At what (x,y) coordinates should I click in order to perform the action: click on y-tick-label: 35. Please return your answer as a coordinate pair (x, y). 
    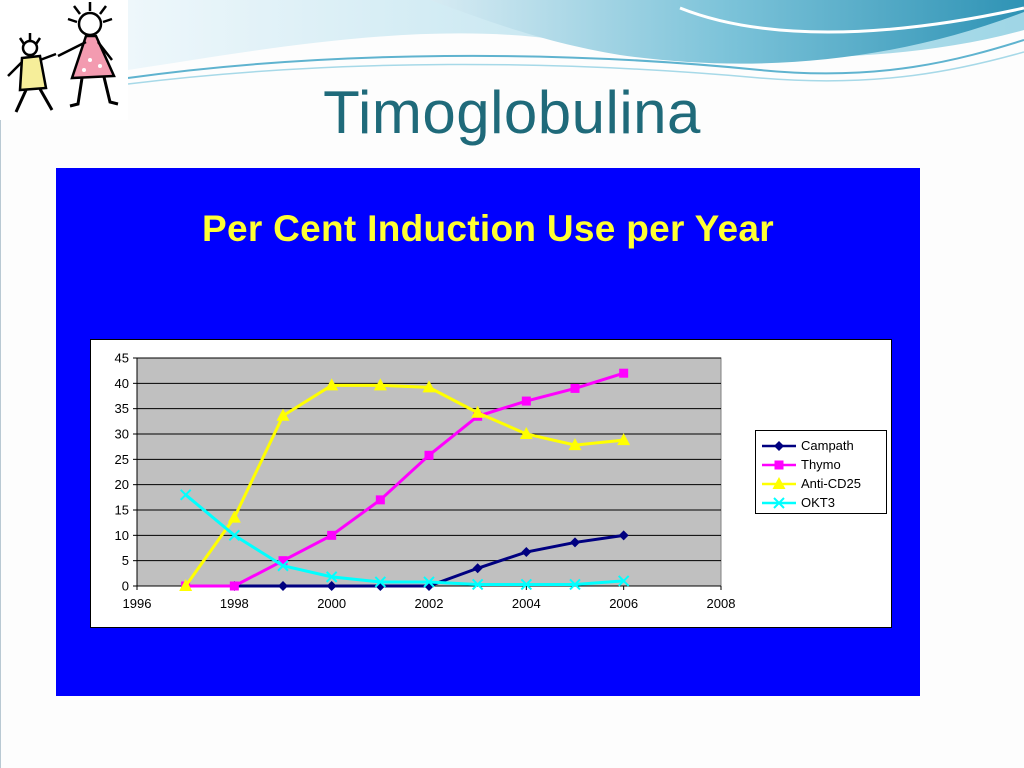
    Looking at the image, I should click on (122, 408).